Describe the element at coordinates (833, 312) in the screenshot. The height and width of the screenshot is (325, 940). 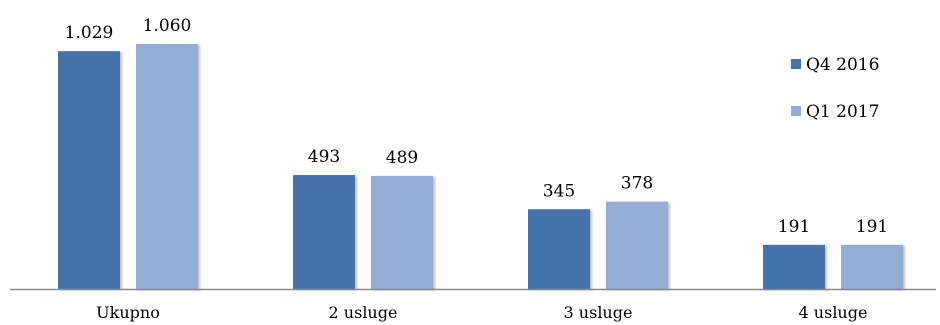
I see `category-label: 4 usluge` at that location.